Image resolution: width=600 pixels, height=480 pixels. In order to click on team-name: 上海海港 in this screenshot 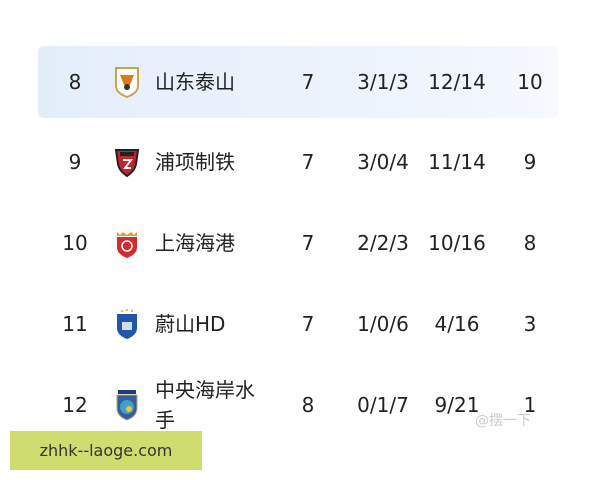, I will do `click(195, 243)`.